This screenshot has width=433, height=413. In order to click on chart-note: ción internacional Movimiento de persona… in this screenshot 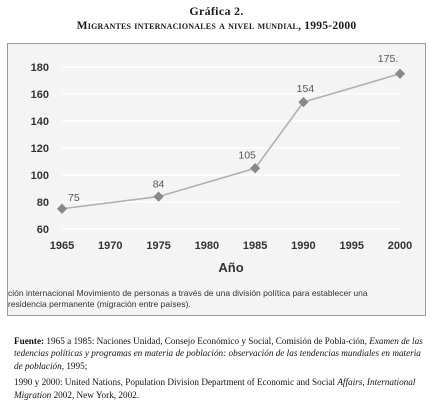, I will do `click(216, 299)`.